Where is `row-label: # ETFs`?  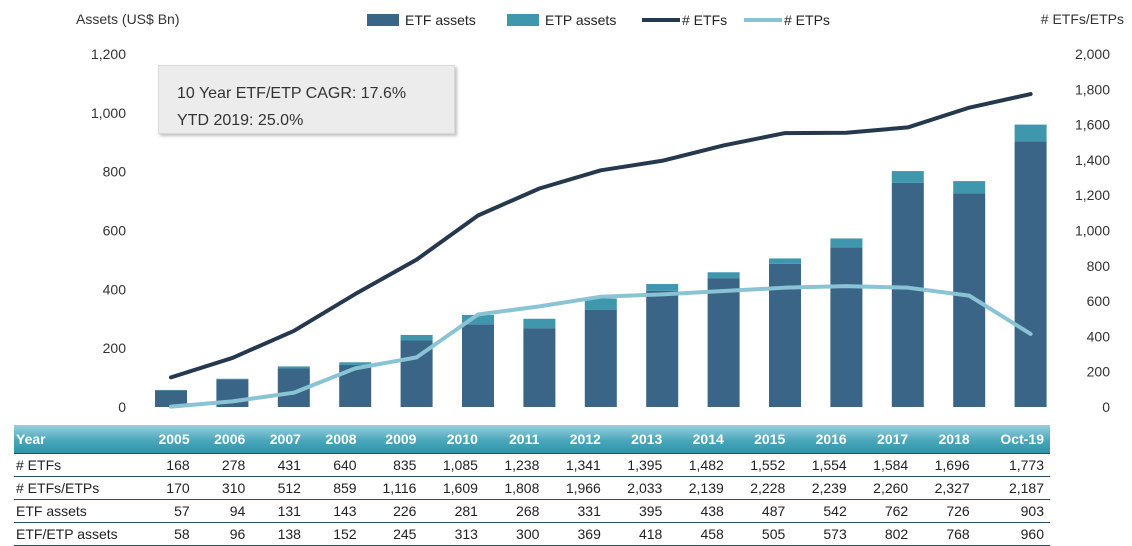
row-label: # ETFs is located at coordinates (77, 465).